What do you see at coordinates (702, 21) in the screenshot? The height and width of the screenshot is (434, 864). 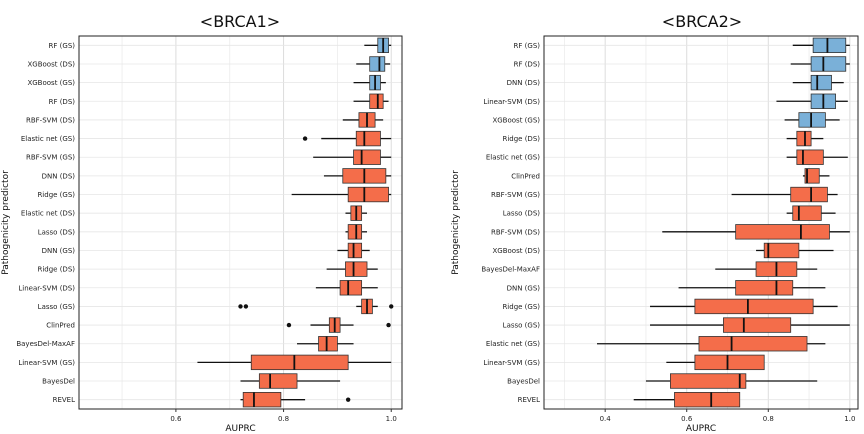 I see `chart-title: <BRCA2>` at bounding box center [702, 21].